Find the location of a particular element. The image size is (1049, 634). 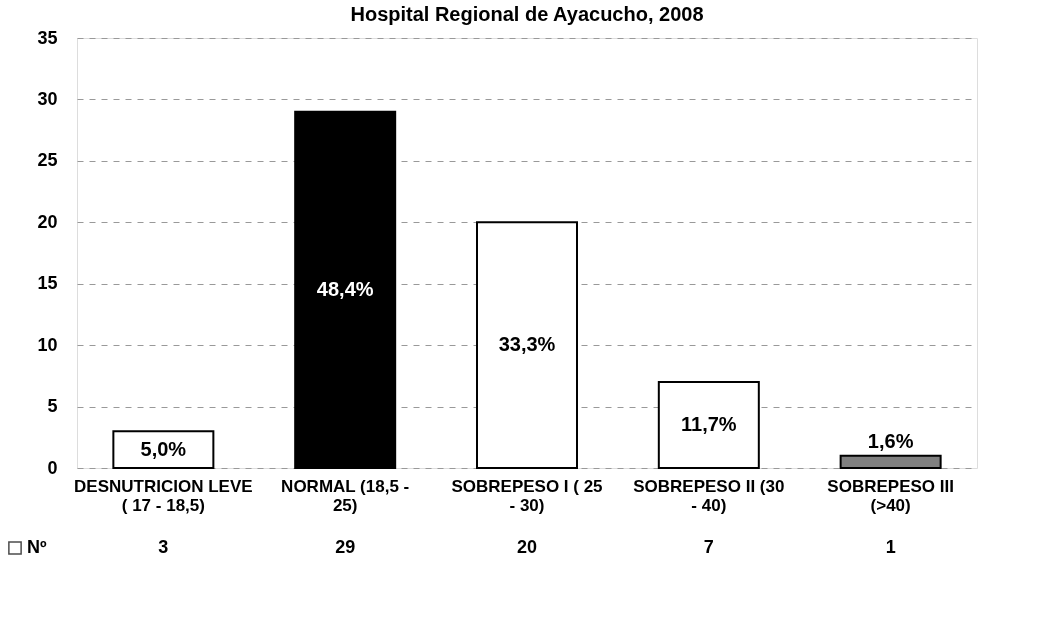

annotation: 33,3% is located at coordinates (527, 344).